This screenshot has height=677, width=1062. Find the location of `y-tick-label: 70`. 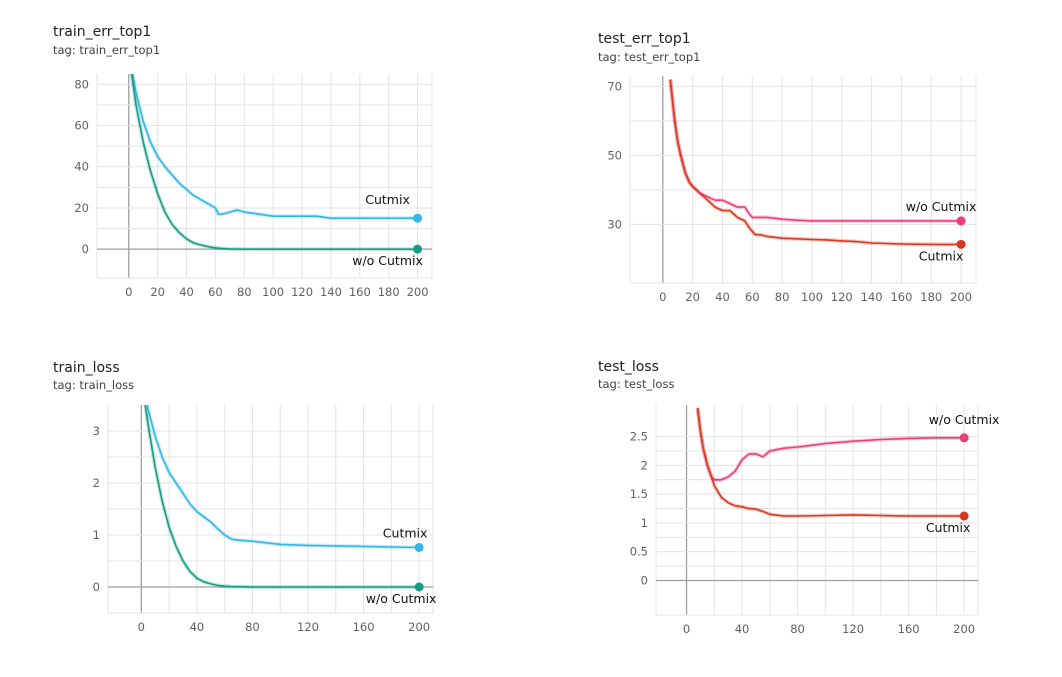

y-tick-label: 70 is located at coordinates (614, 86).